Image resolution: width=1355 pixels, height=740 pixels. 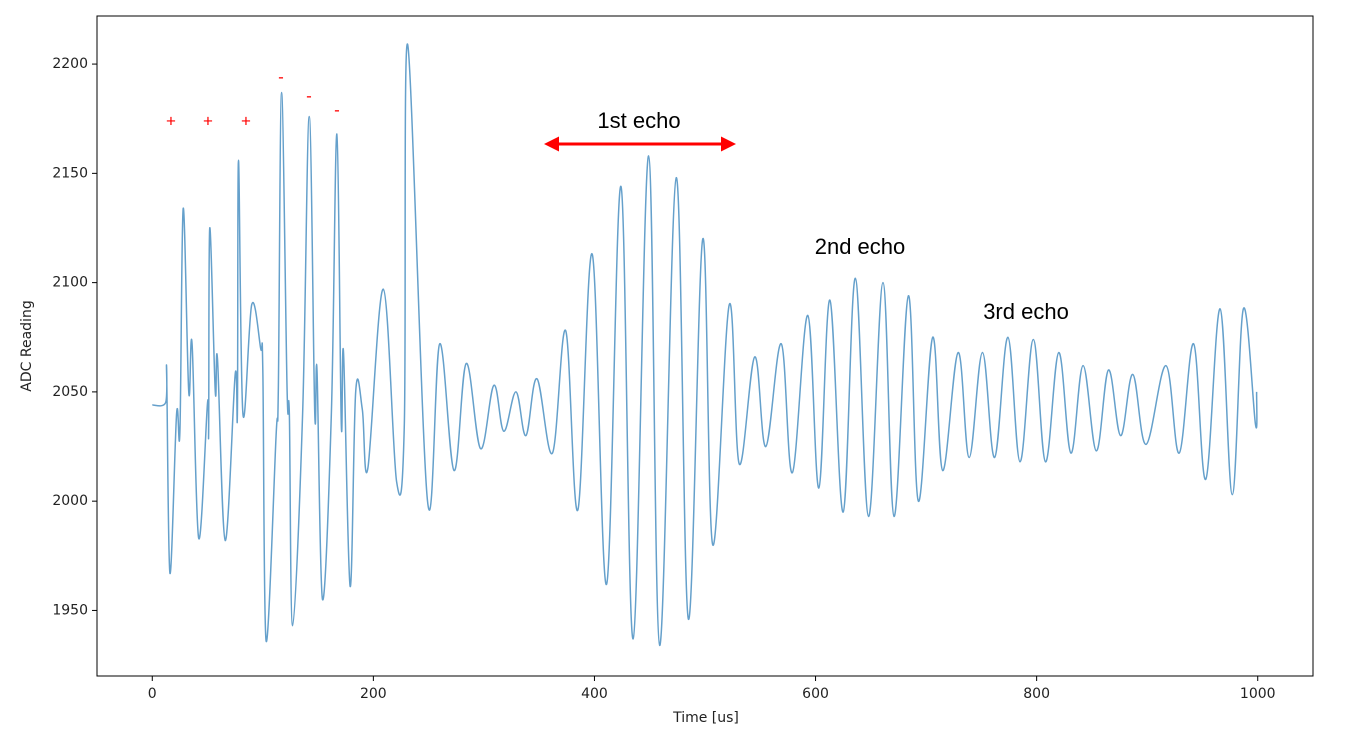 What do you see at coordinates (373, 694) in the screenshot?
I see `x-tick-label: 200` at bounding box center [373, 694].